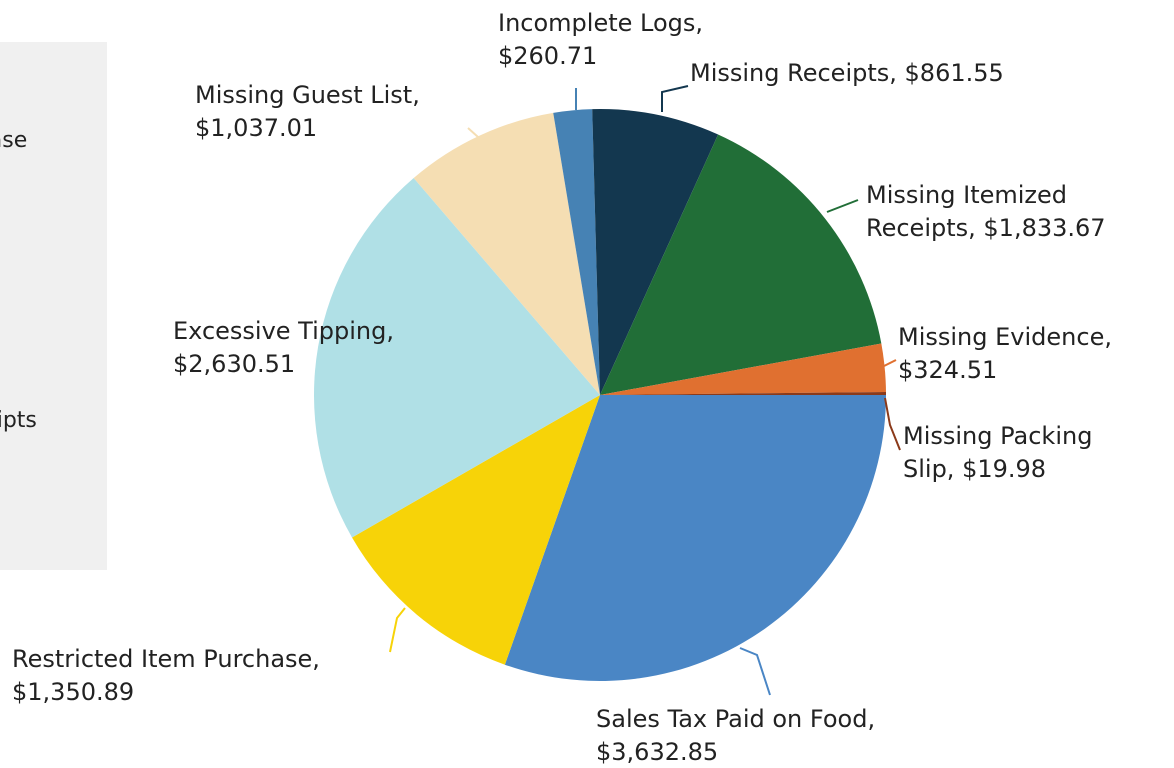  Describe the element at coordinates (600, 23) in the screenshot. I see `data-label: Incomplete Logs,` at that location.